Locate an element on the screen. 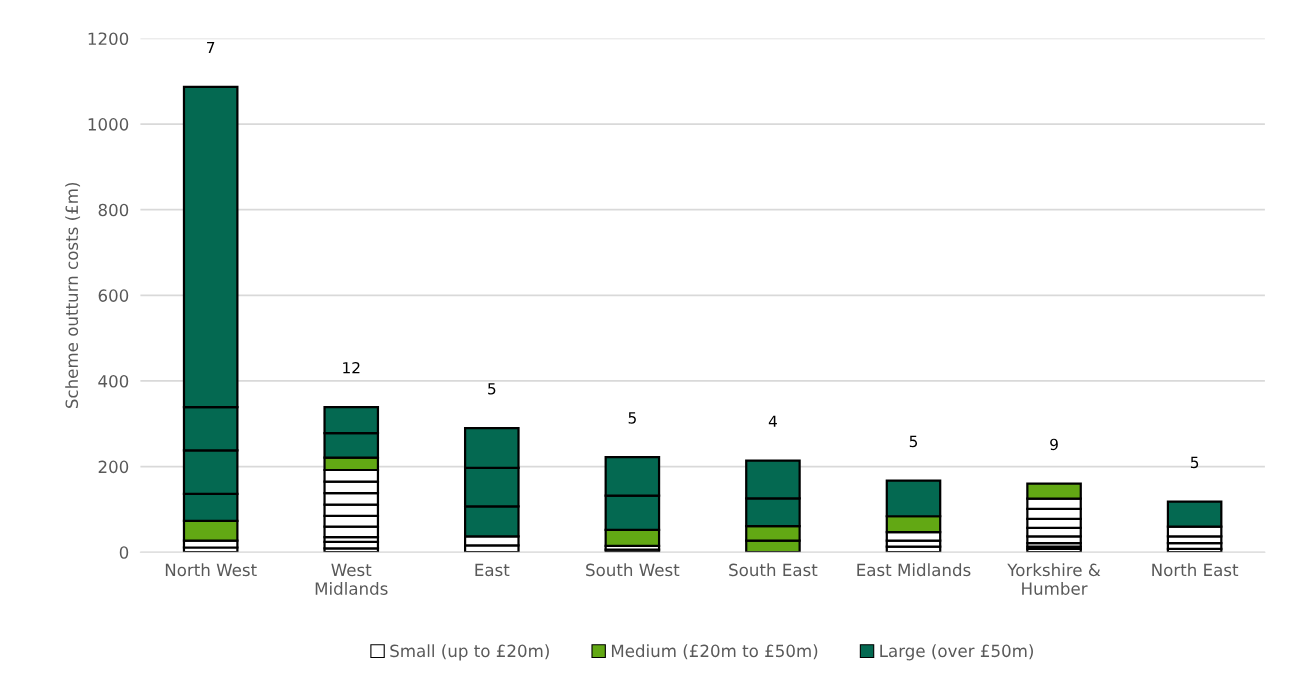  legend-label: Large (over £50m) is located at coordinates (956, 652).